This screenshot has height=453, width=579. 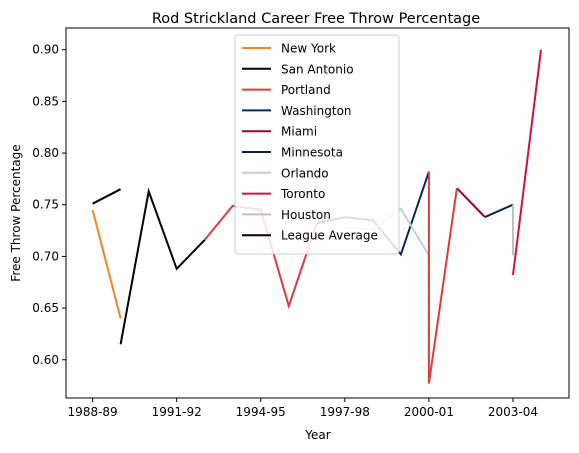 I want to click on y-tick-label: 0.80, so click(x=45, y=153).